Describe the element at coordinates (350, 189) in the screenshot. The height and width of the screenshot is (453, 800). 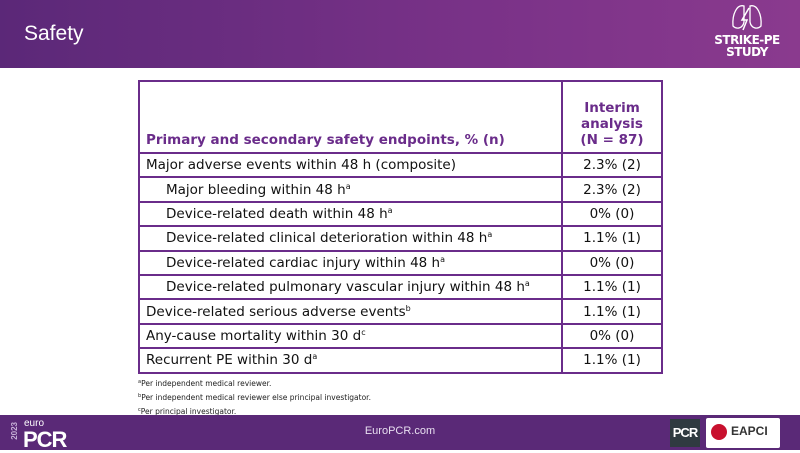
I see `endpoint-label: Major bleeding within 48 ha` at that location.